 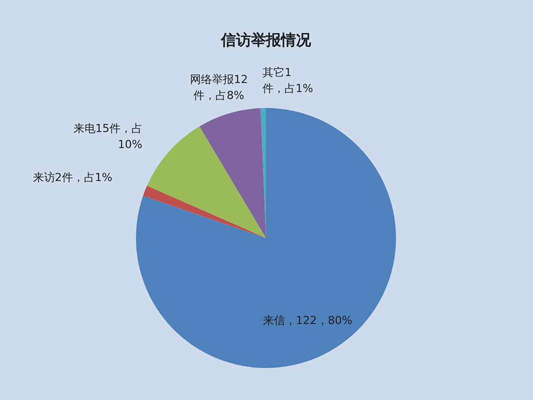 What do you see at coordinates (107, 136) in the screenshot?
I see `slice-label: 来电15件，占 10%` at bounding box center [107, 136].